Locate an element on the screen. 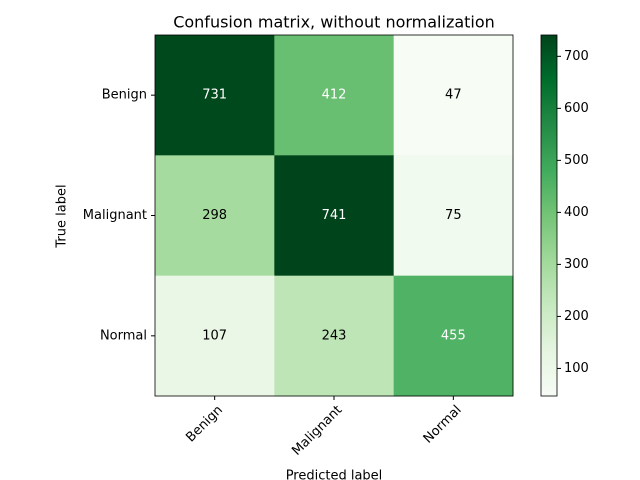 The height and width of the screenshot is (480, 640). colorbar-tick-label: 700 is located at coordinates (576, 56).